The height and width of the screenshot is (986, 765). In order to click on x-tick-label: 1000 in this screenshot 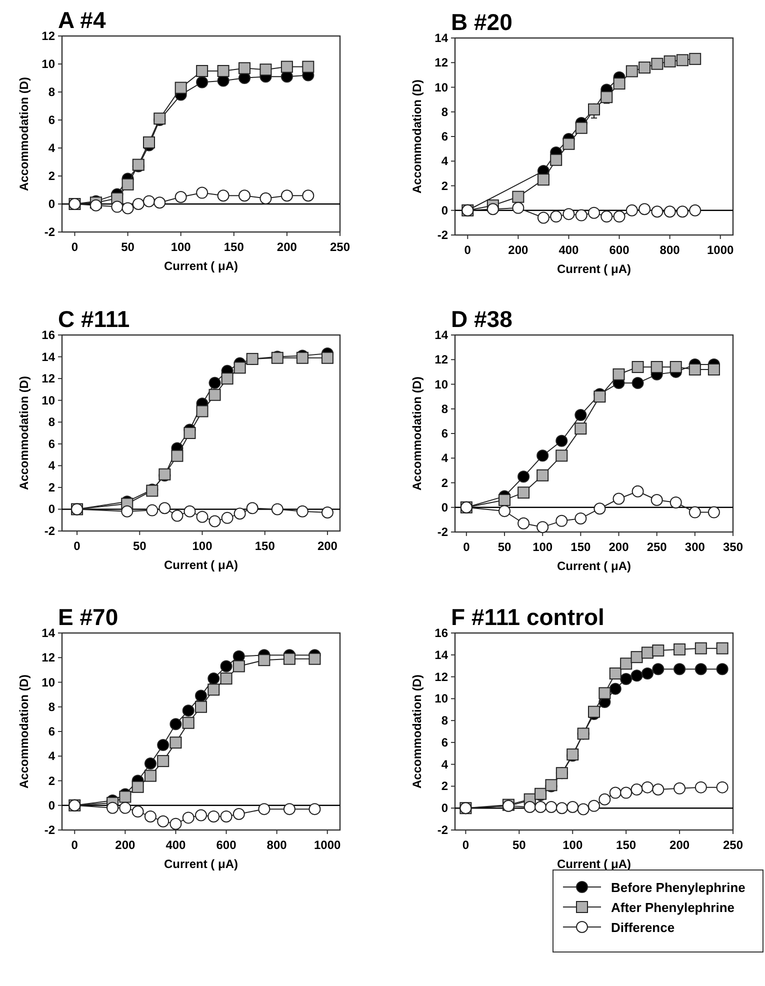, I will do `click(328, 845)`.